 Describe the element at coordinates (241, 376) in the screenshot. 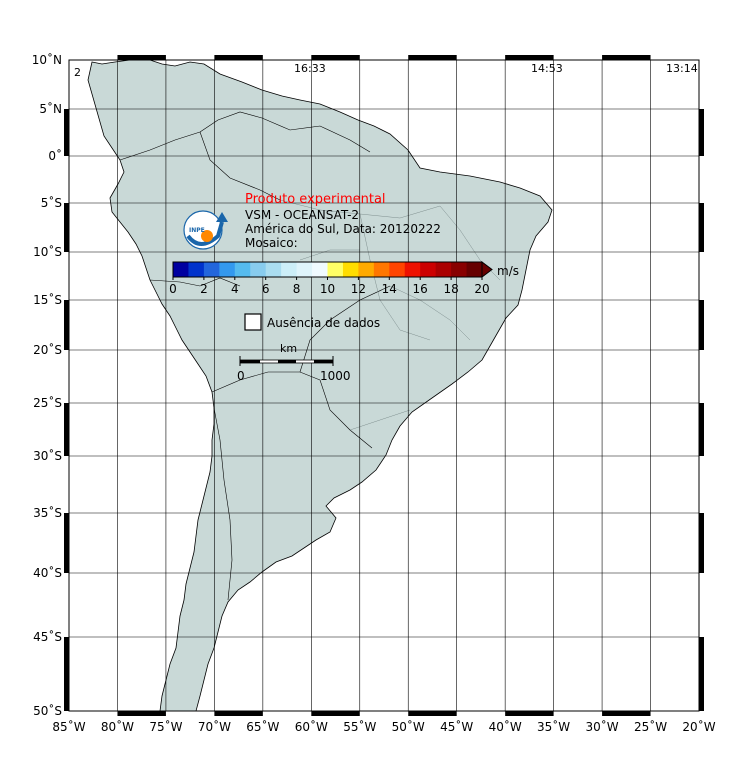

I see `scalebar-start: 0` at that location.